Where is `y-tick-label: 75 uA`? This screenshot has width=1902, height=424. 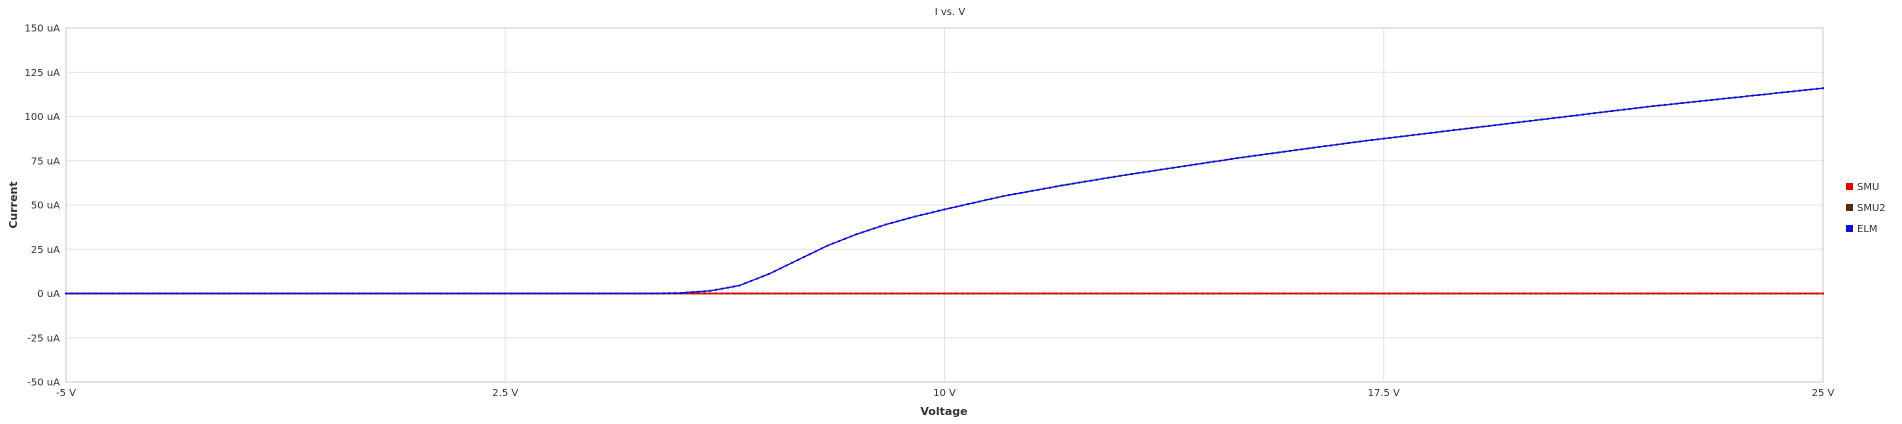 y-tick-label: 75 uA is located at coordinates (45, 161).